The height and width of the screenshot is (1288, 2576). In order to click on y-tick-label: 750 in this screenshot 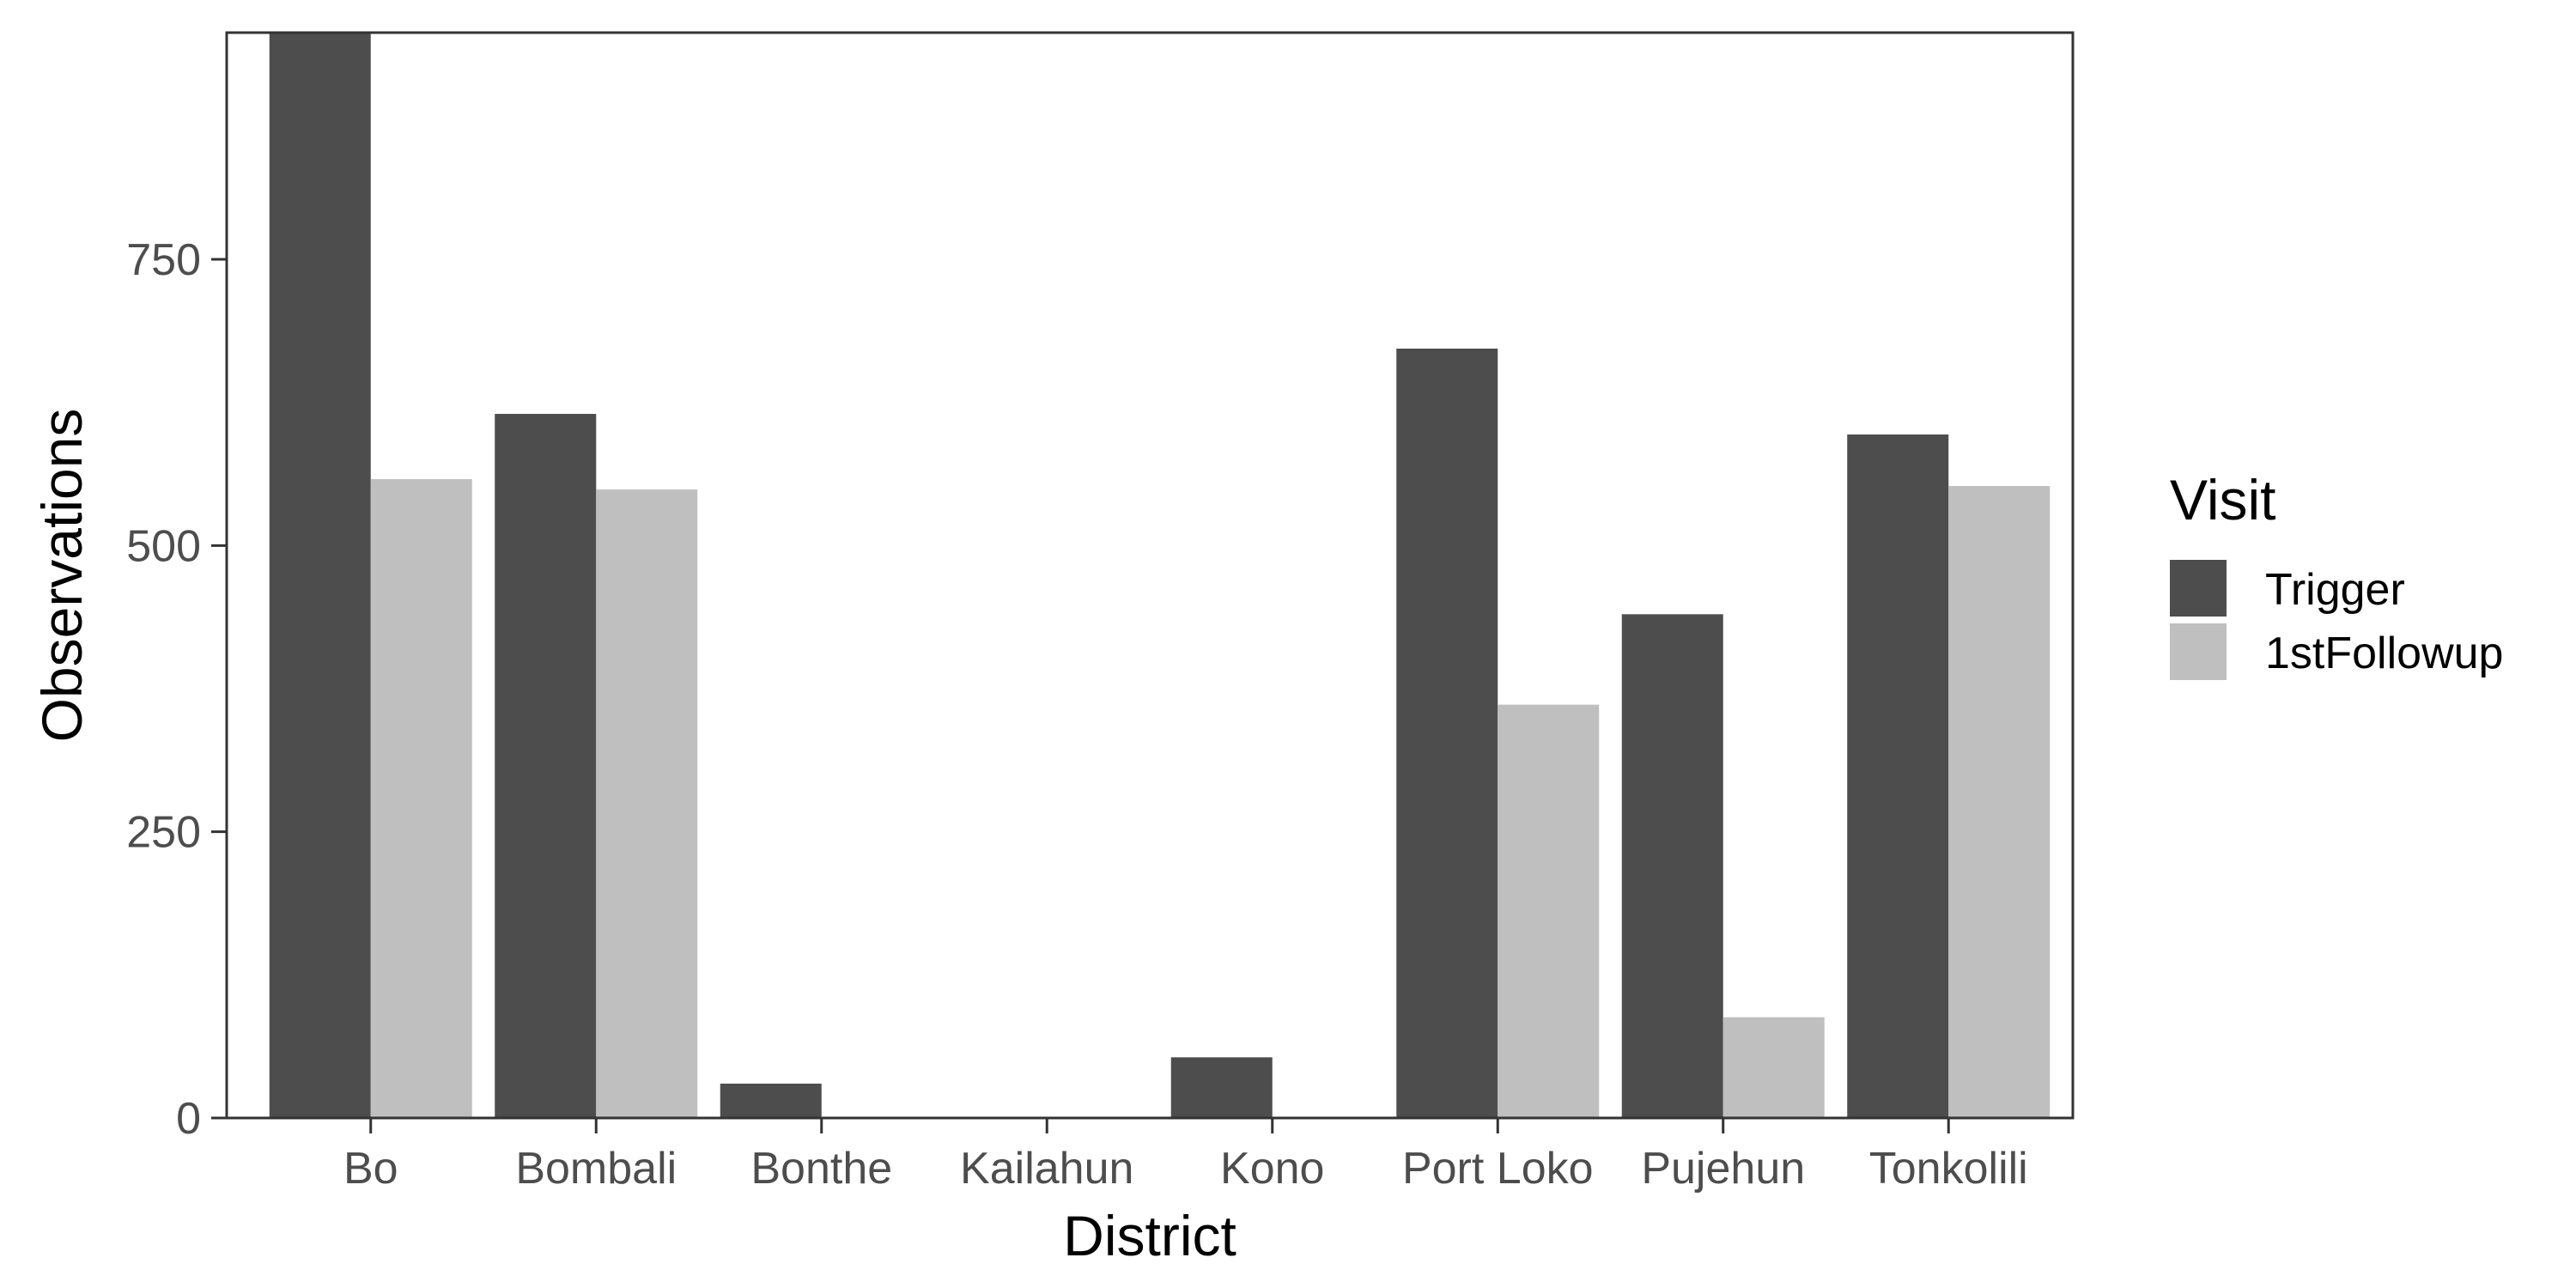, I will do `click(164, 260)`.